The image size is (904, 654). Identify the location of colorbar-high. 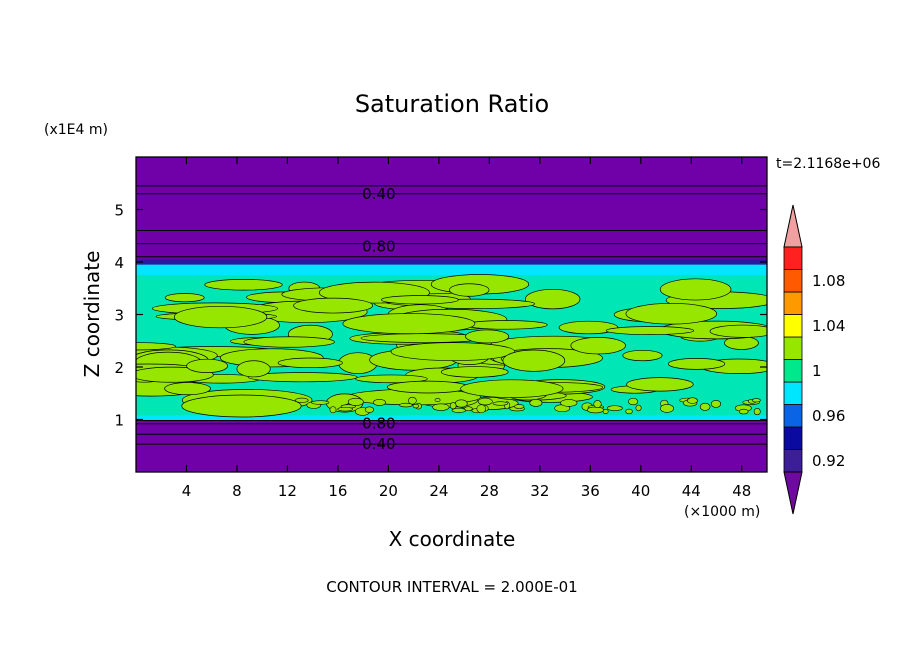
(793, 226).